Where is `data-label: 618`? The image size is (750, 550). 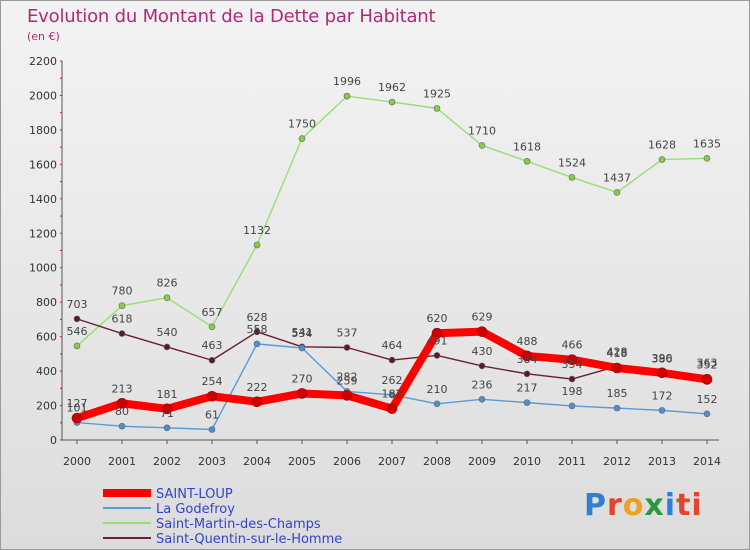
data-label: 618 is located at coordinates (122, 319).